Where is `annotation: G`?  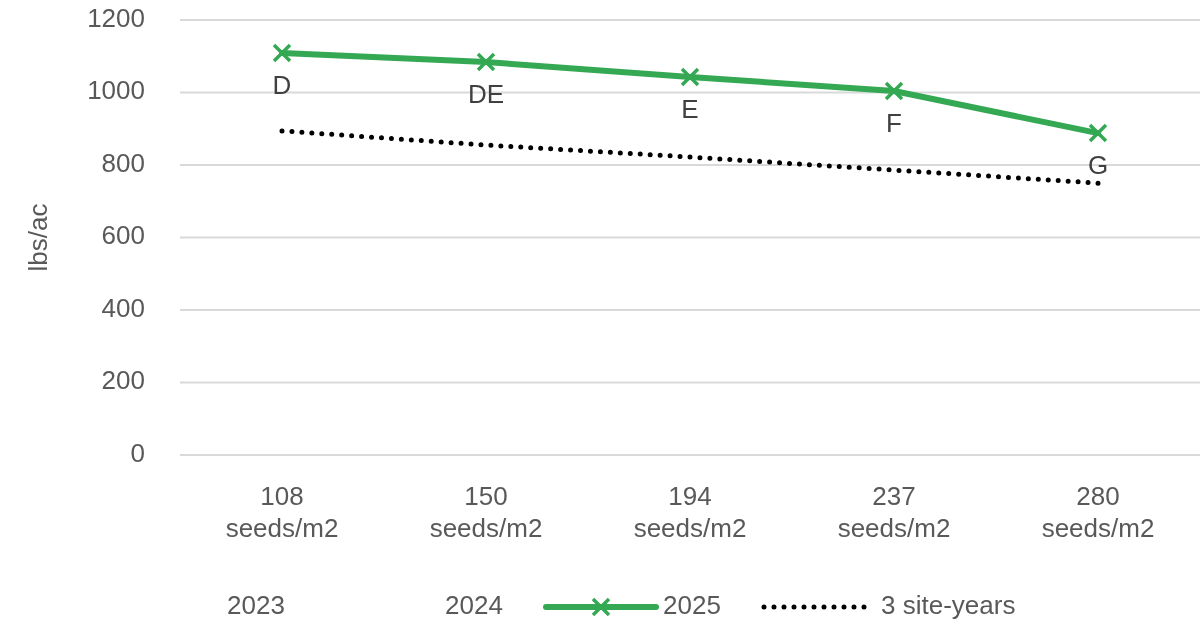
annotation: G is located at coordinates (1098, 164).